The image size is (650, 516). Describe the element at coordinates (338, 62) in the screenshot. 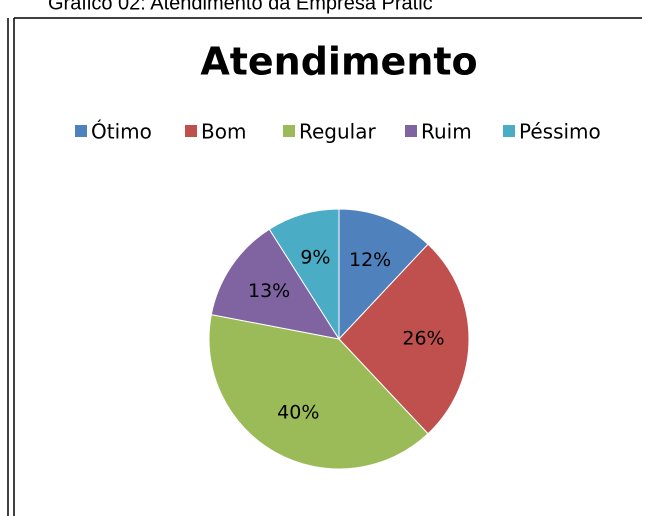

I see `chart-title: Atendimento` at that location.